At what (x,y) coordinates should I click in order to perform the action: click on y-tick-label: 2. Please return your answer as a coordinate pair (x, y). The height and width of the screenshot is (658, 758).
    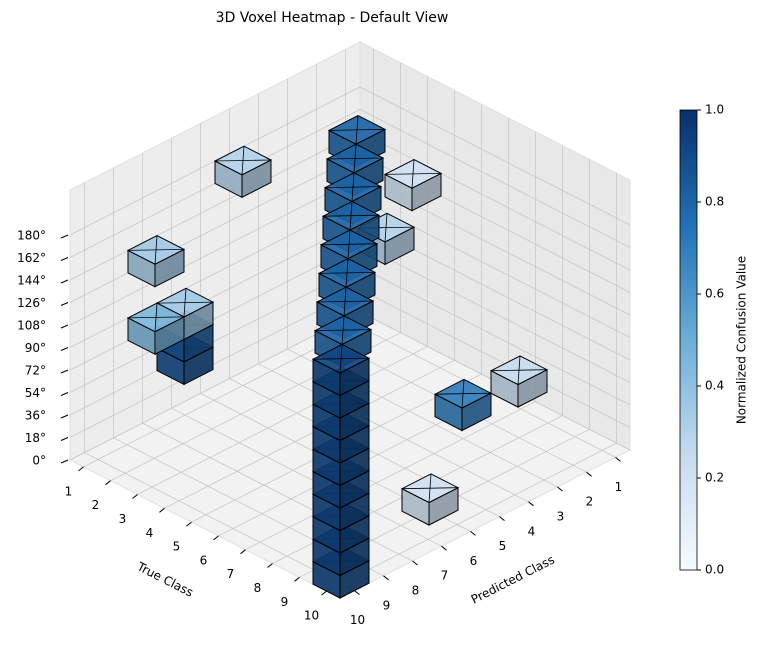
    Looking at the image, I should click on (96, 505).